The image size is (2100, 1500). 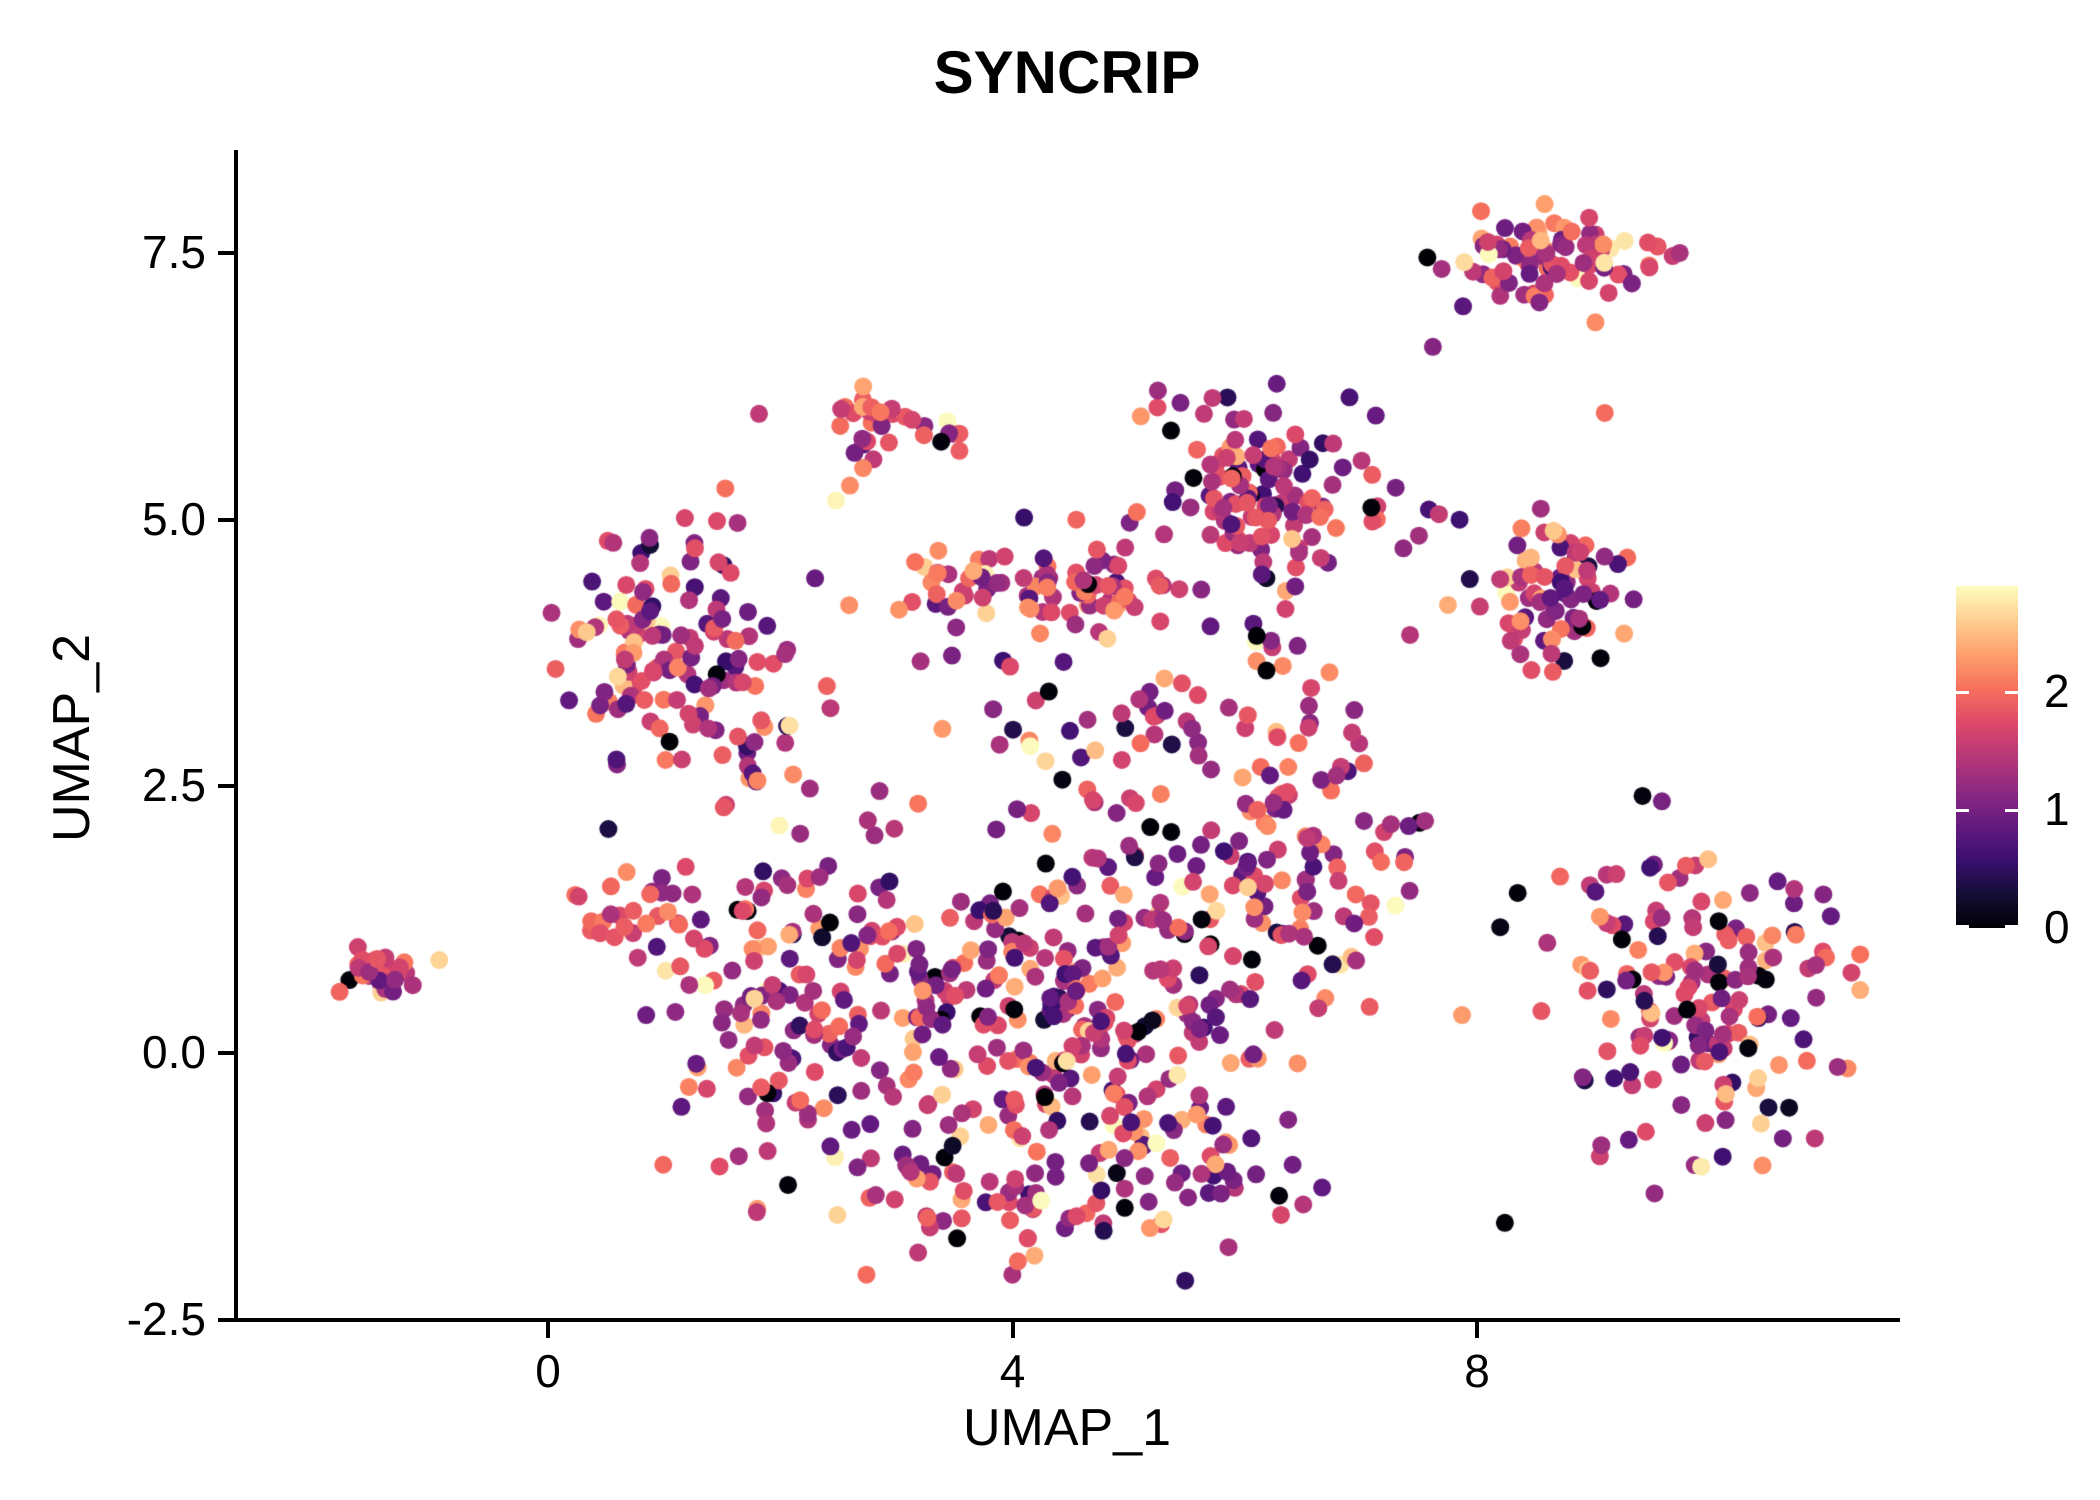 What do you see at coordinates (174, 518) in the screenshot?
I see `y-tick-label: 5.0` at bounding box center [174, 518].